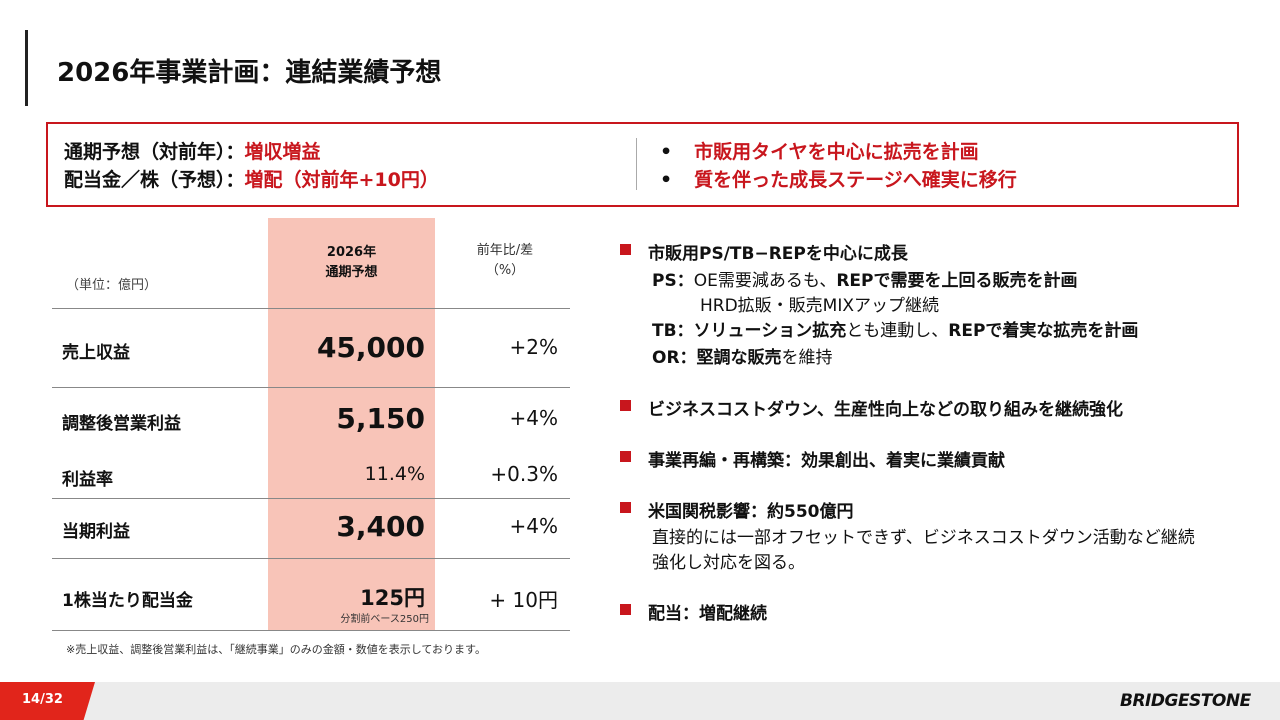 The image size is (1280, 720). I want to click on text: REPで着実な拡売を計画, so click(1043, 331).